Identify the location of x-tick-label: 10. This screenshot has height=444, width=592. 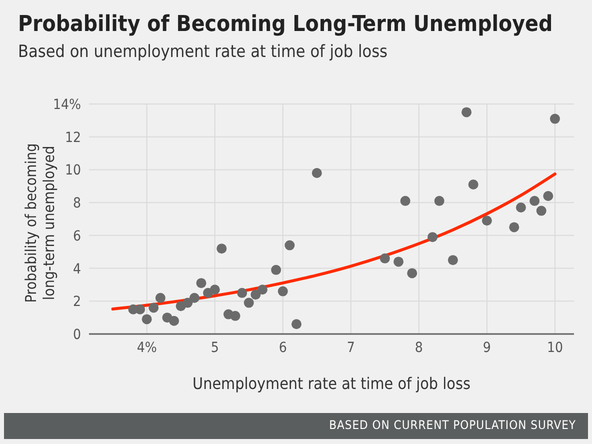
(554, 348).